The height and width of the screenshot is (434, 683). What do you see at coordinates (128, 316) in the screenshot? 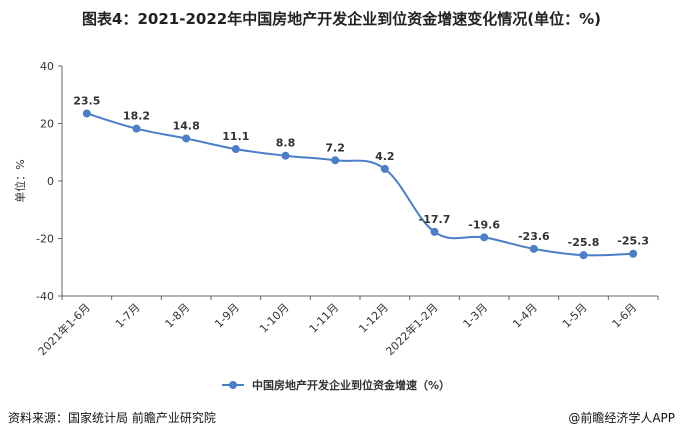
I see `x-tick-label: 1-7月` at bounding box center [128, 316].